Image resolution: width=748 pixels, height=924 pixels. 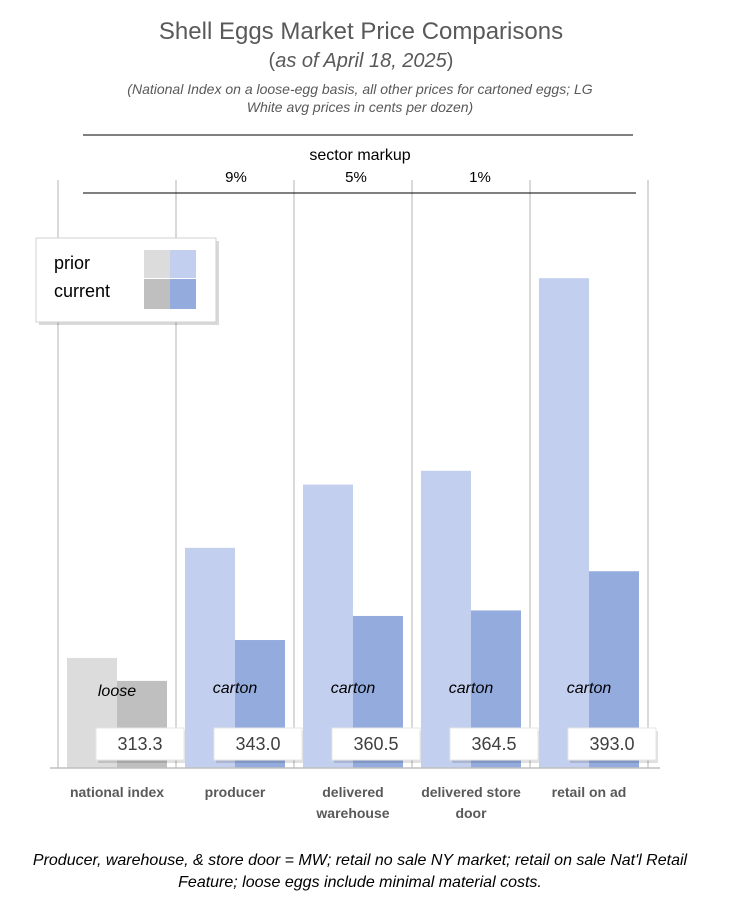 What do you see at coordinates (235, 792) in the screenshot?
I see `category-label: producer` at bounding box center [235, 792].